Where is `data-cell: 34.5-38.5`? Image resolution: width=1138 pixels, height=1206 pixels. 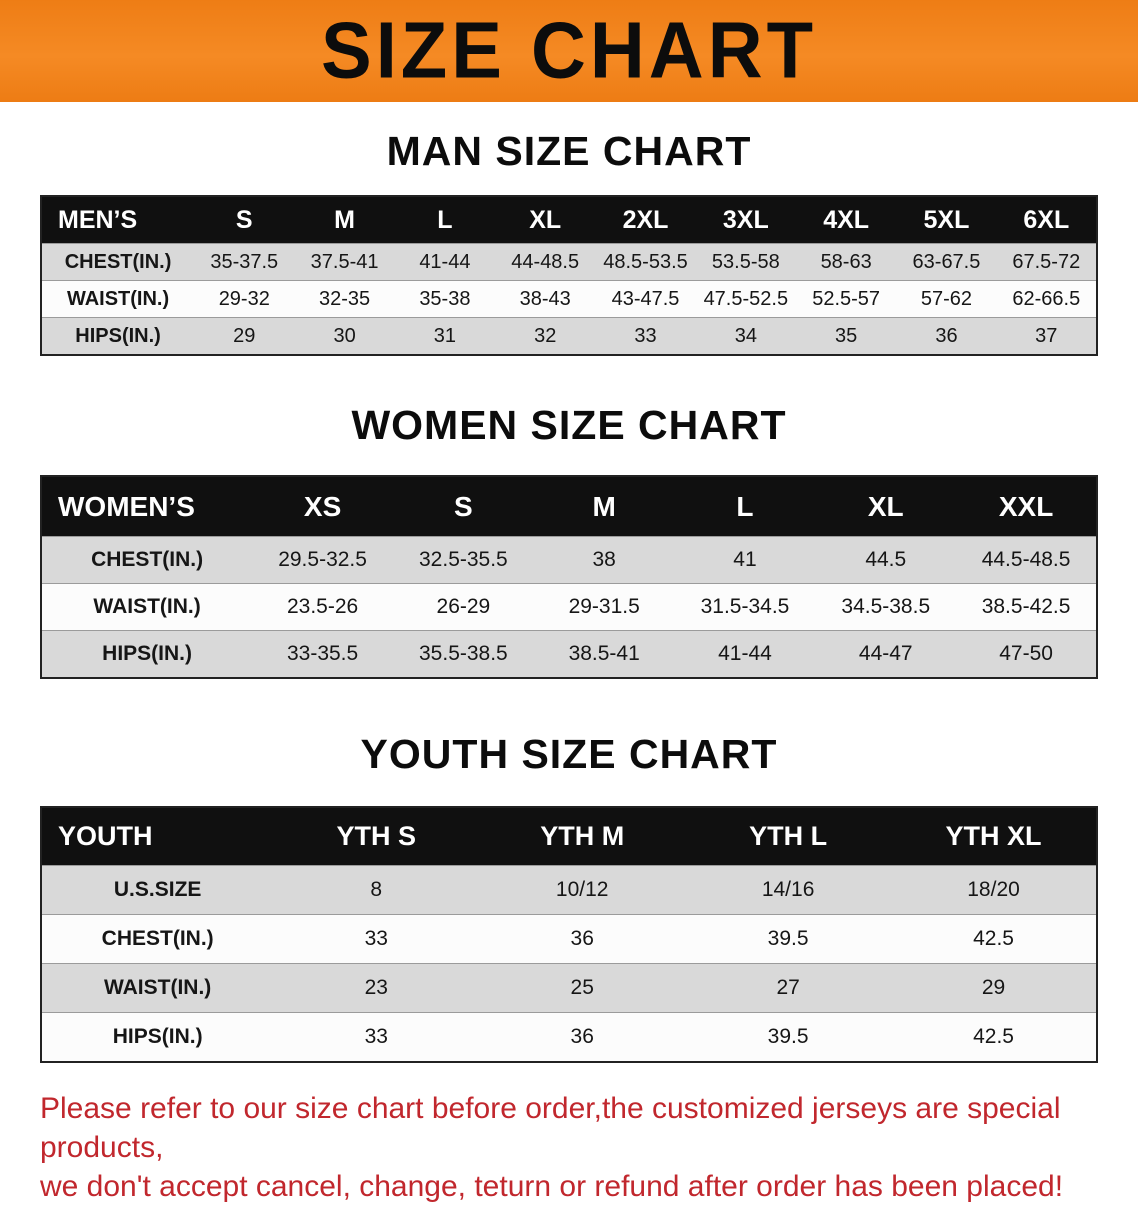 data-cell: 34.5-38.5 is located at coordinates (886, 607).